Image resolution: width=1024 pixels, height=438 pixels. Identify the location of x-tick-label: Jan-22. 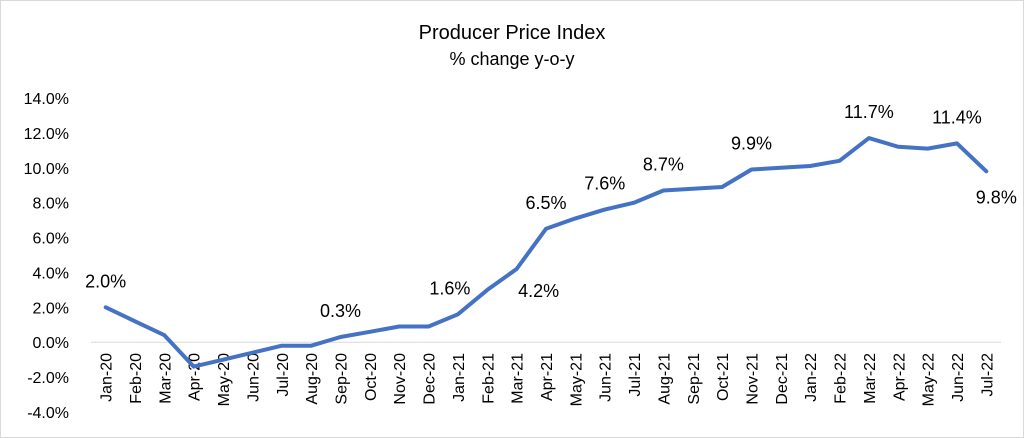
(811, 377).